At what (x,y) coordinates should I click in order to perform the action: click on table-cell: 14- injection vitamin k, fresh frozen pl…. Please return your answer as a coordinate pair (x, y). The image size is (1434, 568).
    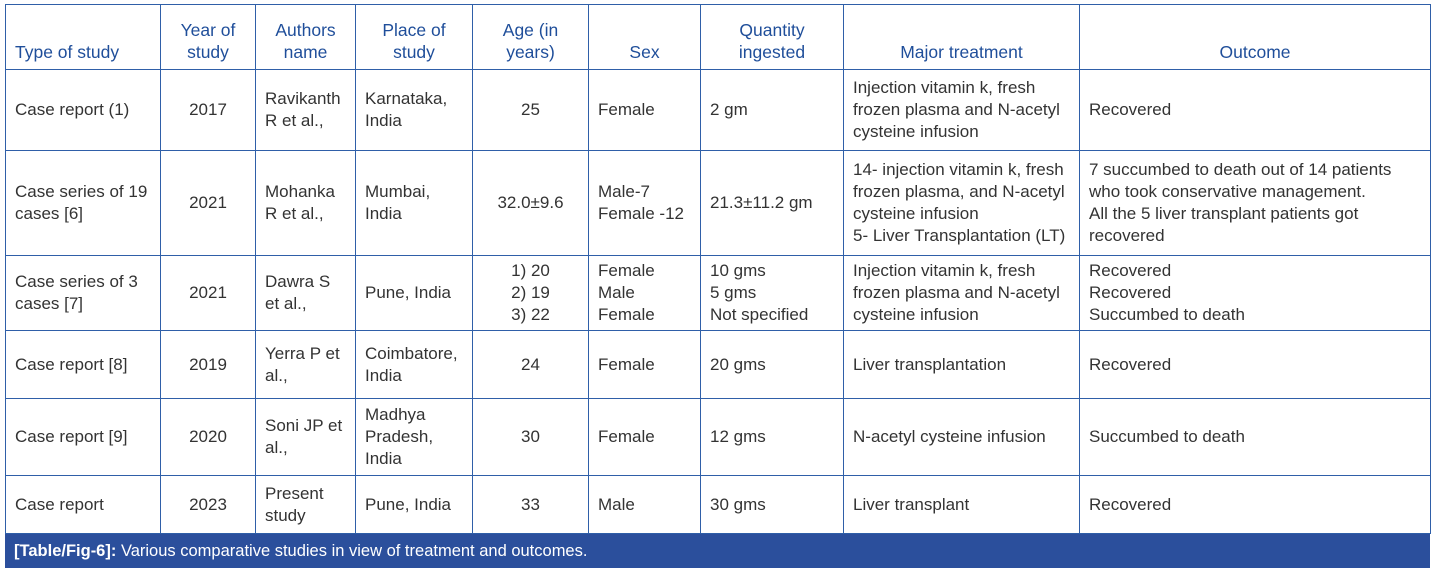
    Looking at the image, I should click on (961, 203).